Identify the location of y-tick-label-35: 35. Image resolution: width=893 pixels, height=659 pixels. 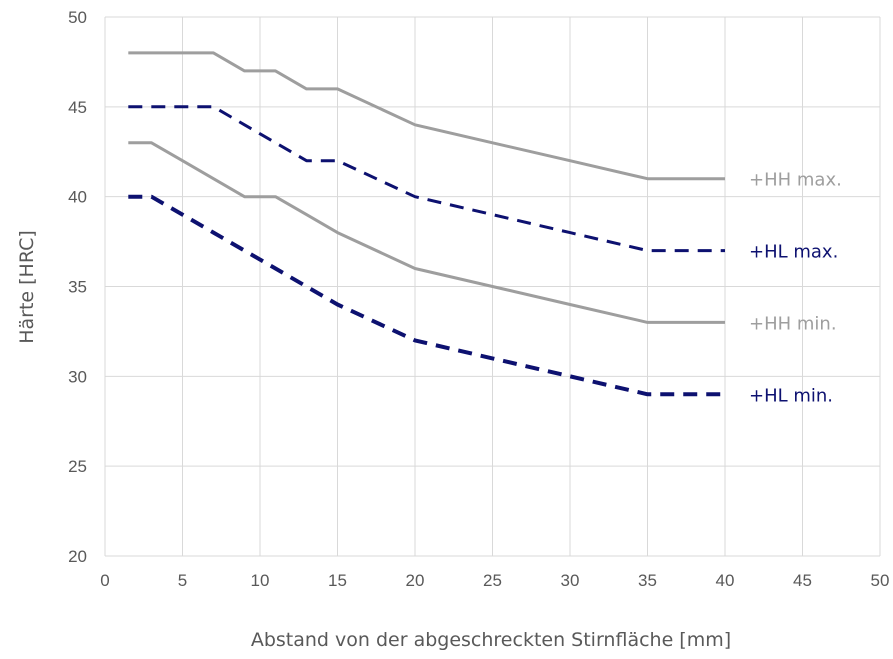
(77, 287).